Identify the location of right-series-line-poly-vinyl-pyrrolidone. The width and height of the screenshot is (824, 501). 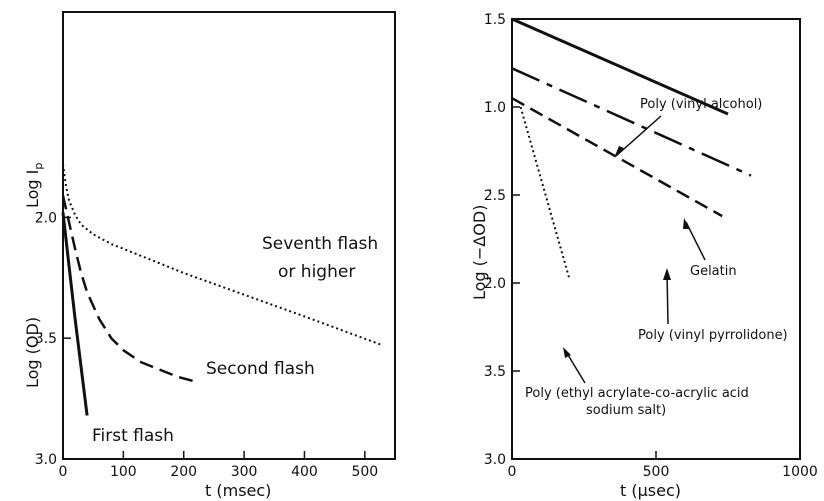
(617, 157).